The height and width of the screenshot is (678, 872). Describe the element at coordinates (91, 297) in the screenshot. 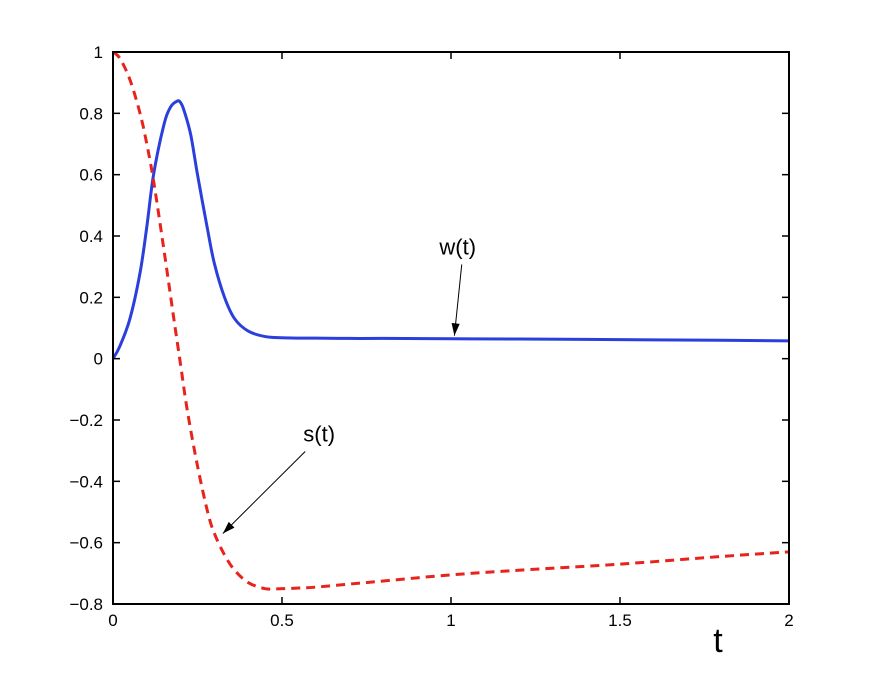

I see `y-tick-label: 0.2` at that location.